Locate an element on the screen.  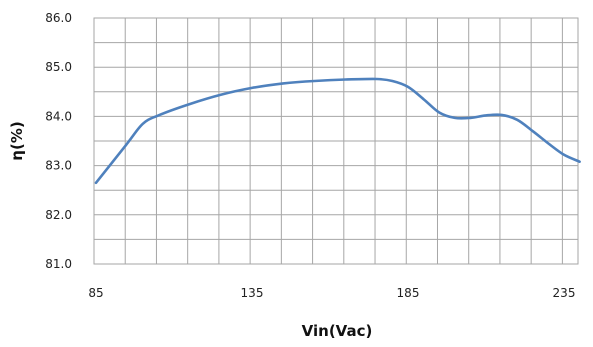
y-tick-label: 85.0 is located at coordinates (58, 67).